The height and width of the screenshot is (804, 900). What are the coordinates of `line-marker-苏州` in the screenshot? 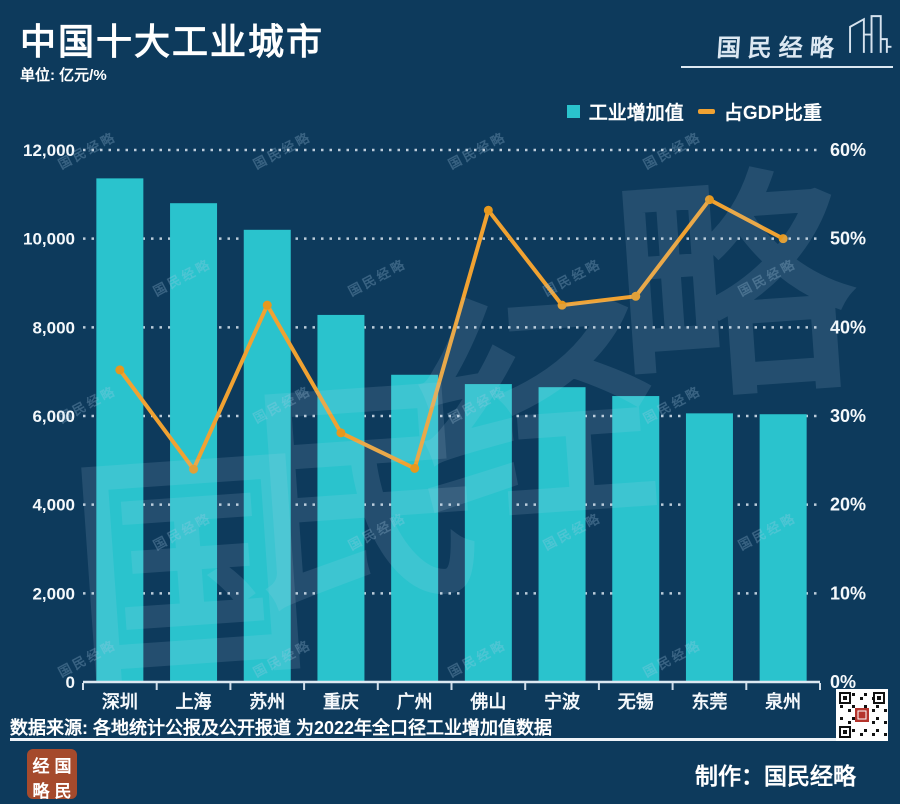 It's located at (267, 305).